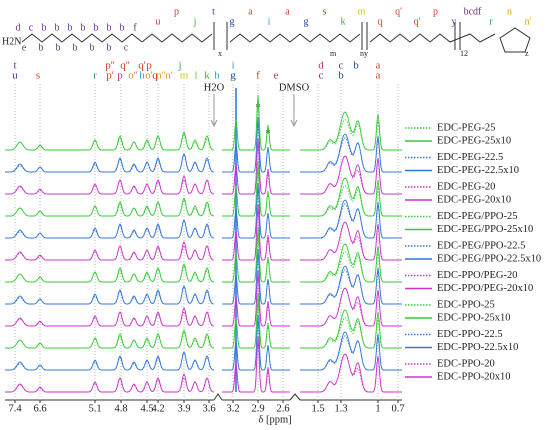 The width and height of the screenshot is (550, 430). I want to click on peak-label: p'', so click(109, 66).